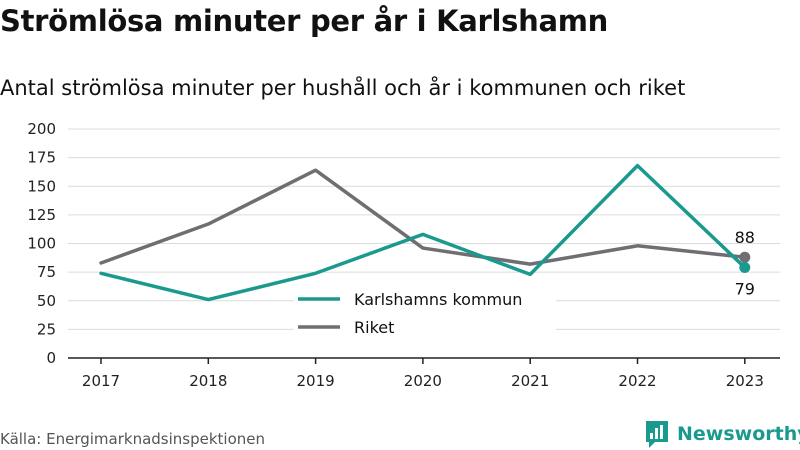 The image size is (800, 450). I want to click on x-tick-label: 2021, so click(530, 381).